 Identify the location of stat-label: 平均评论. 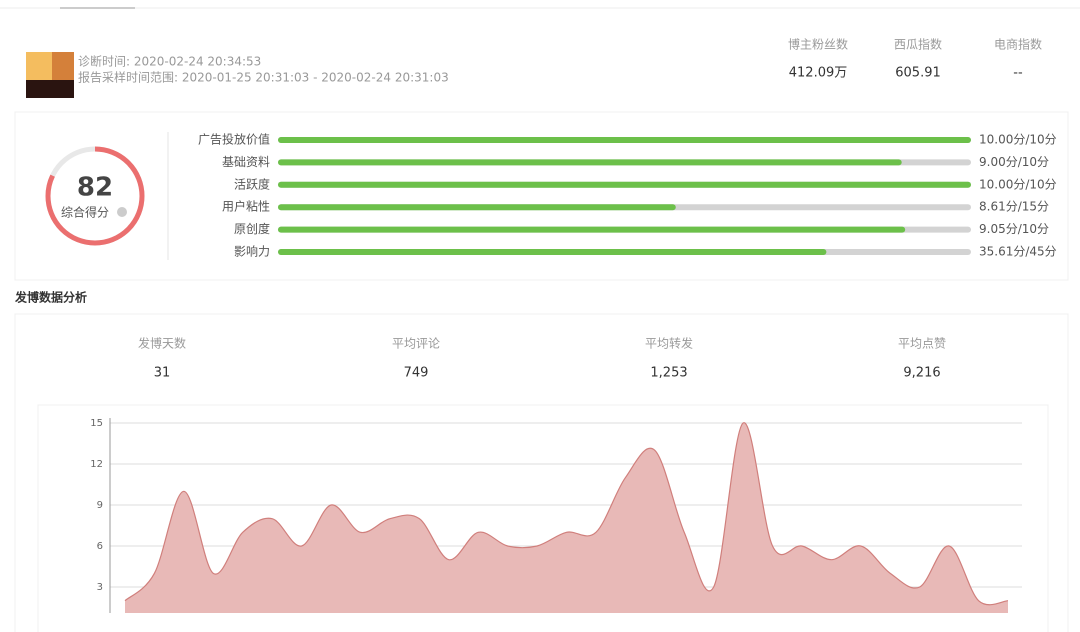
(416, 344).